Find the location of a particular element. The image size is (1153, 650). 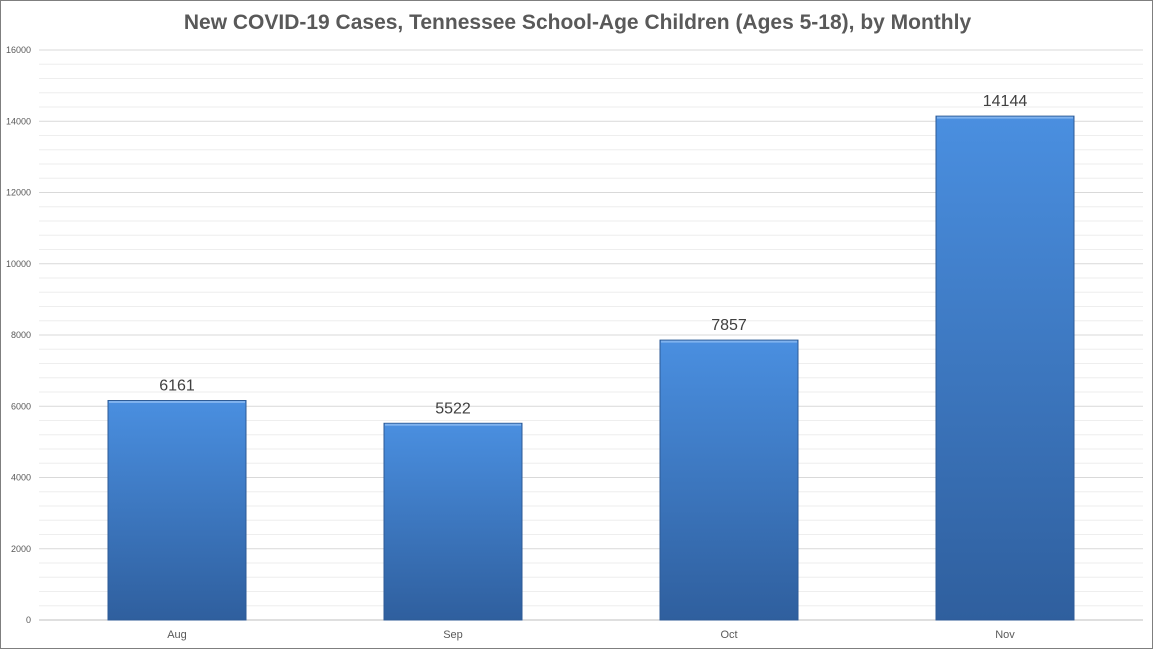

y-tick-label: 8000 is located at coordinates (21, 335).